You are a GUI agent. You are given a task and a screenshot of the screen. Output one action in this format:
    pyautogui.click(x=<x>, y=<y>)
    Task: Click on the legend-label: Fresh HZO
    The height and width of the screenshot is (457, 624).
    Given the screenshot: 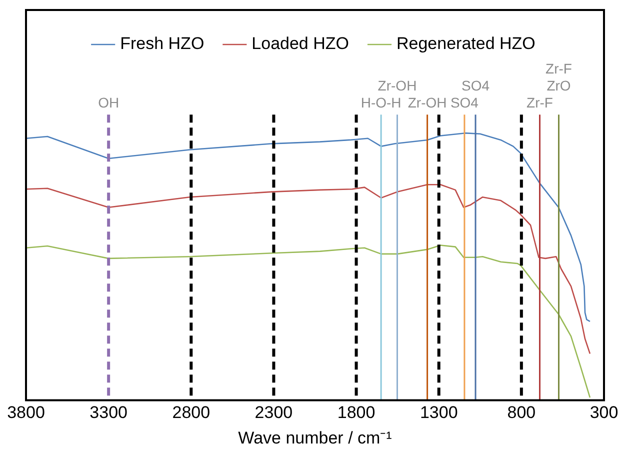 What is the action you would take?
    pyautogui.click(x=162, y=44)
    